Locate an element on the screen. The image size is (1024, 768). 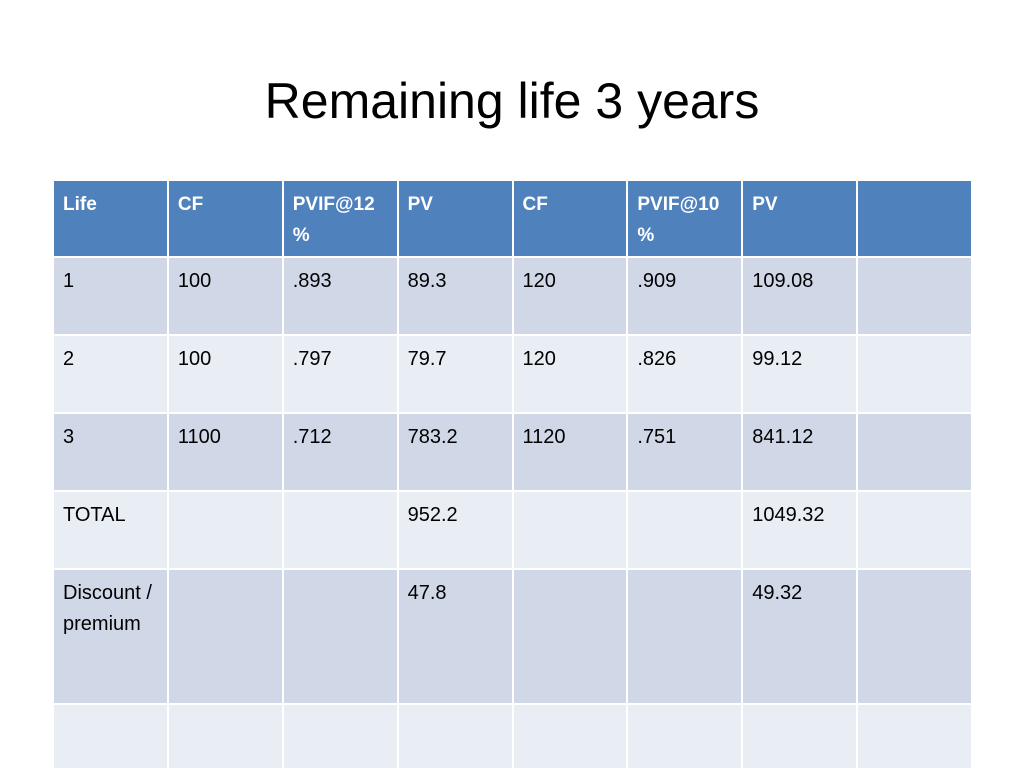
table-row: TOTAL 952.2 1049.32 is located at coordinates (512, 530).